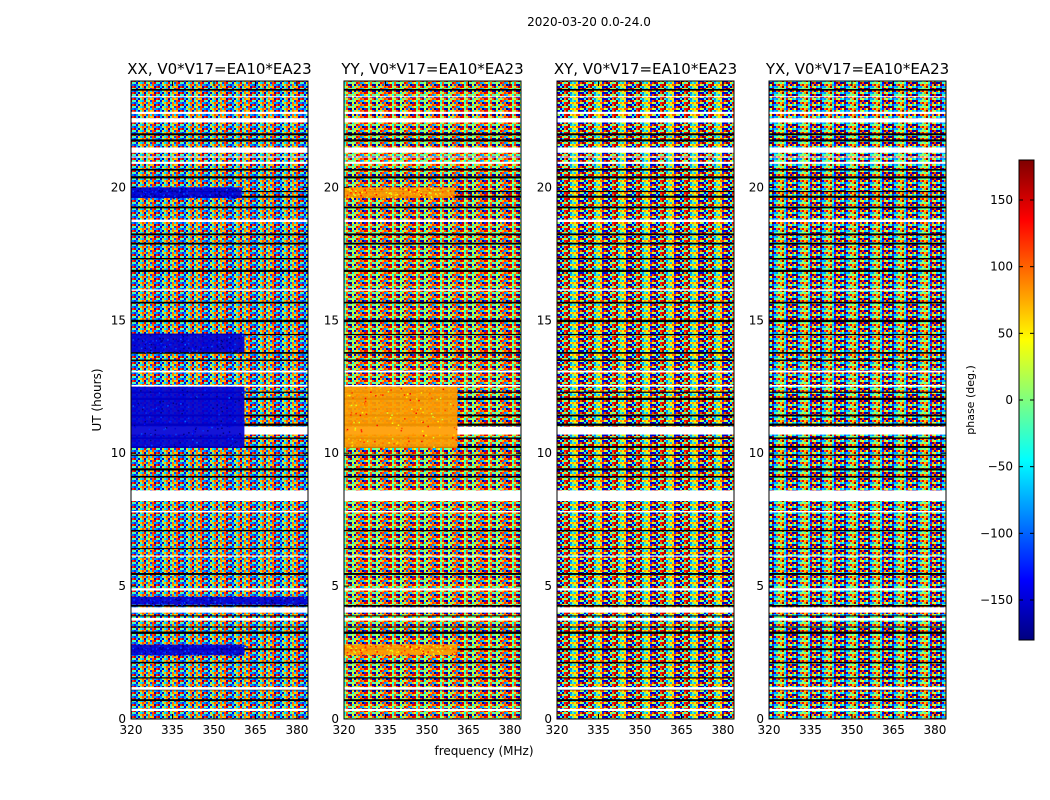 This screenshot has width=1050, height=800. I want to click on y-tick-label: 0, so click(122, 719).